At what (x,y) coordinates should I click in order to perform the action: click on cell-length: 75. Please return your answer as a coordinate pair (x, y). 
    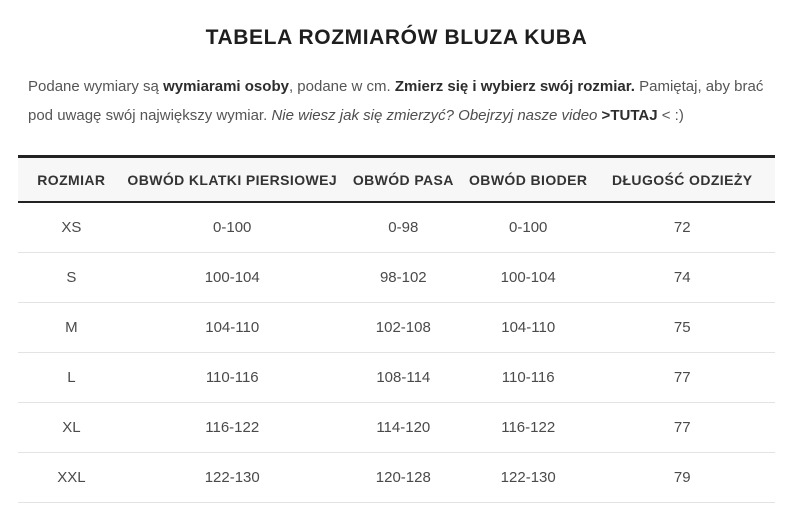
    Looking at the image, I should click on (682, 327).